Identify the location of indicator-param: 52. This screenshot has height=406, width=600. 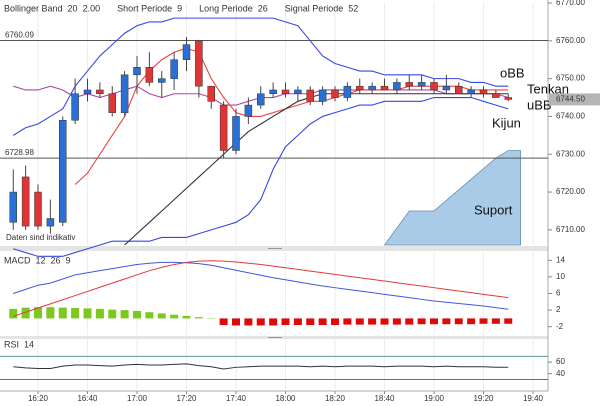
(353, 8).